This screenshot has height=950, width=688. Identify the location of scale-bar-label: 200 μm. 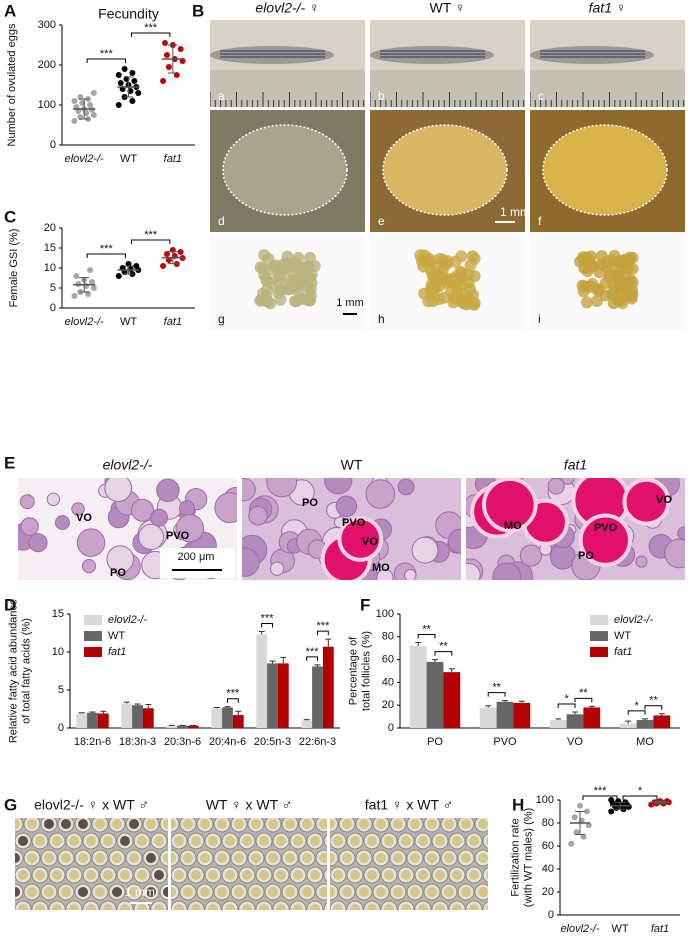
(196, 557).